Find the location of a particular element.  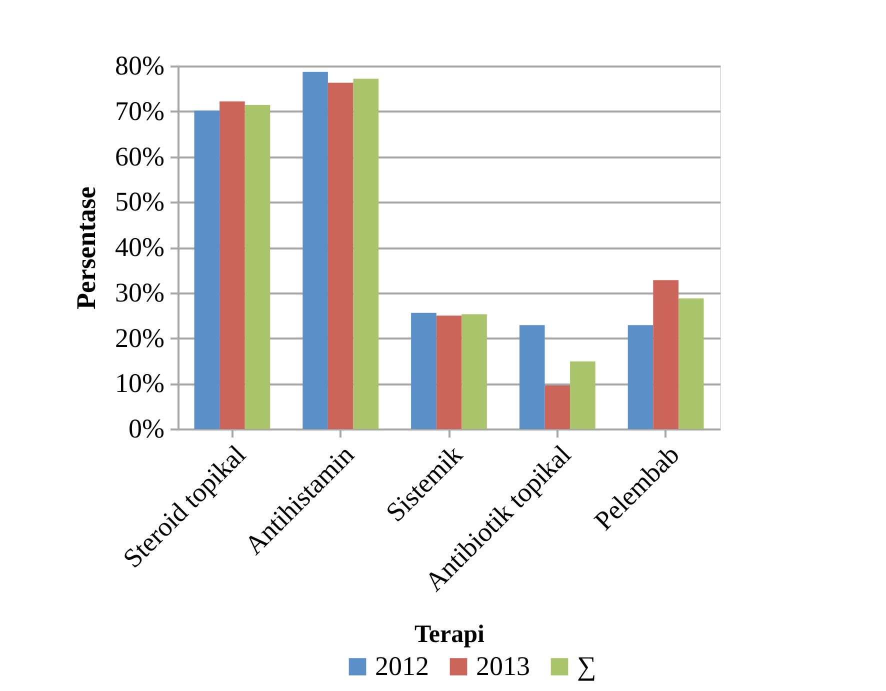

y-tick-label: 20% is located at coordinates (139, 337).